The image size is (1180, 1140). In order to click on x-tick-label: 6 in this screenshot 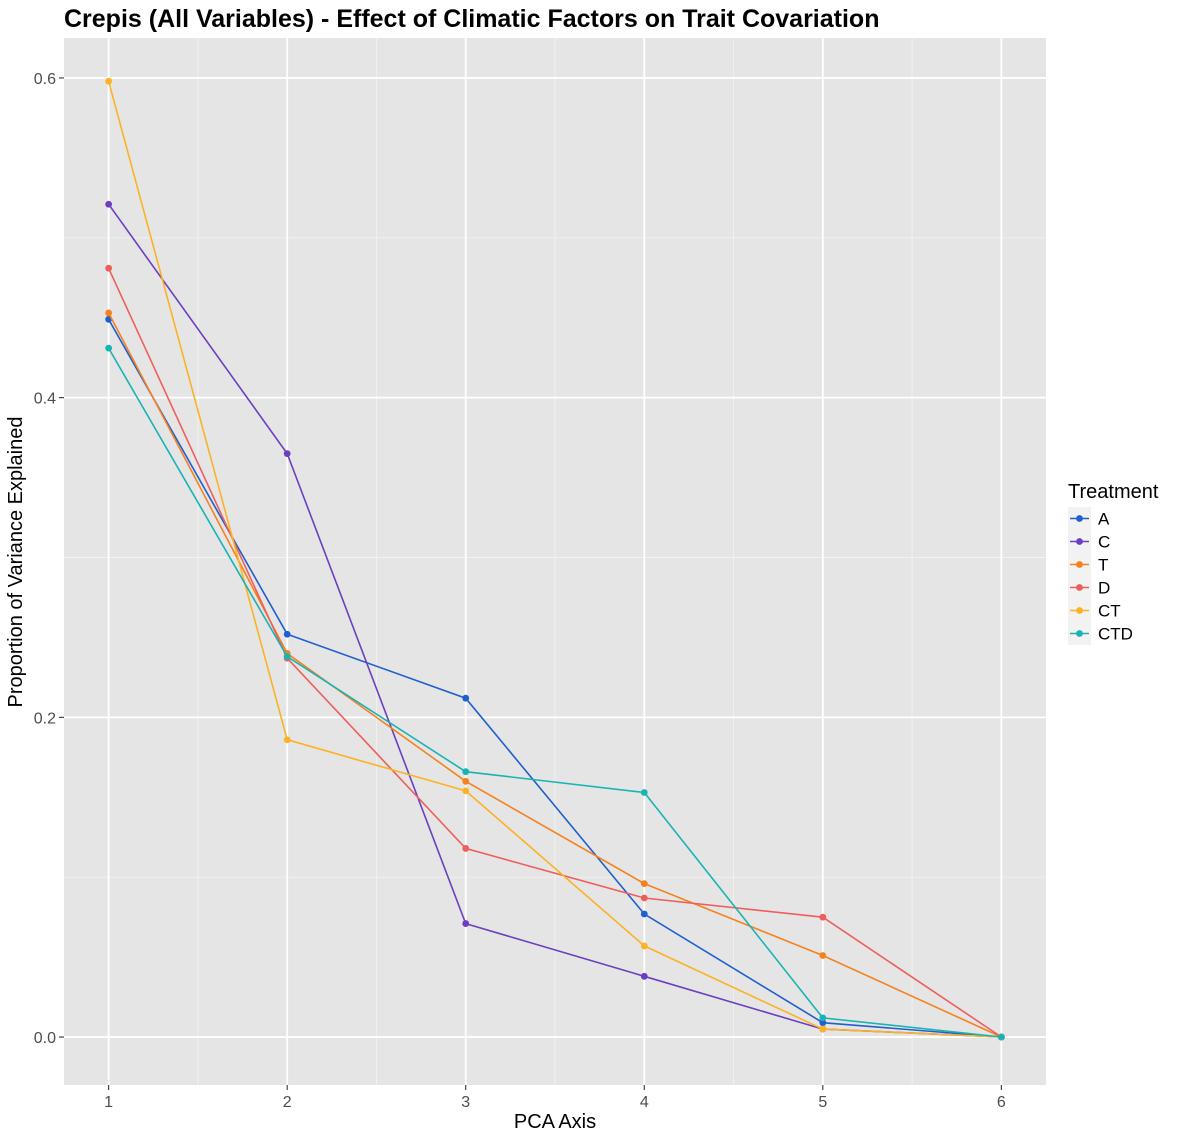, I will do `click(1001, 1102)`.